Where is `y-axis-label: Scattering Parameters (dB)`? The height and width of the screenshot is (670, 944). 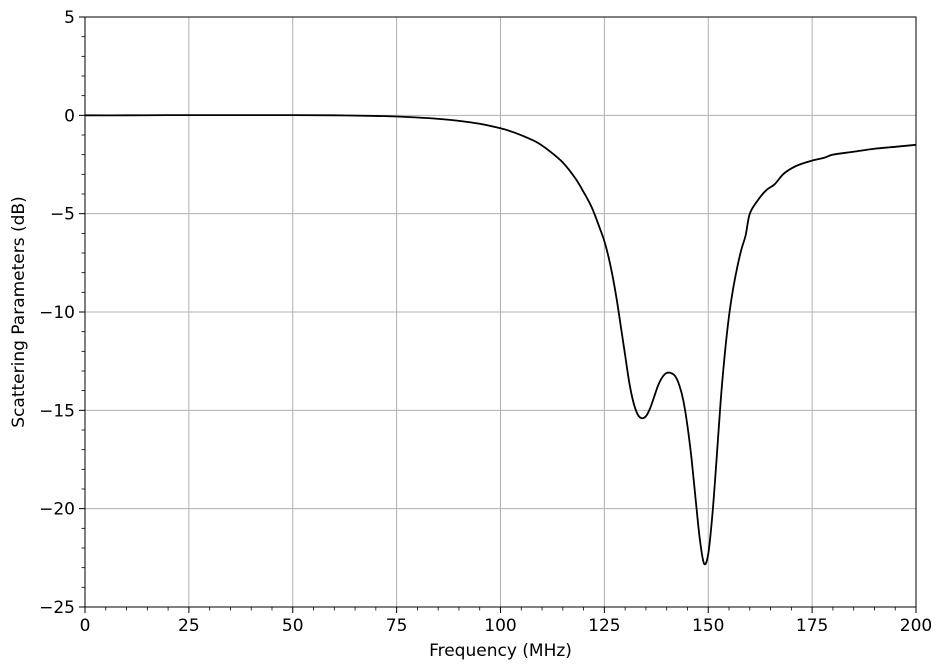 y-axis-label: Scattering Parameters (dB) is located at coordinates (19, 311).